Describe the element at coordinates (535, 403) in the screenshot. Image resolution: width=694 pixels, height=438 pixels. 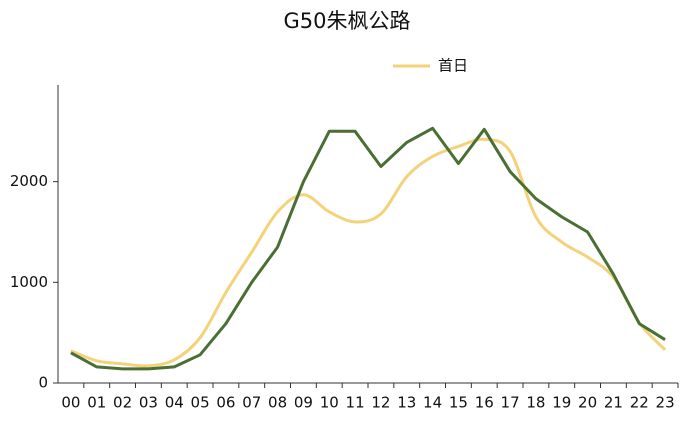
I see `x-tick-label: 18` at that location.